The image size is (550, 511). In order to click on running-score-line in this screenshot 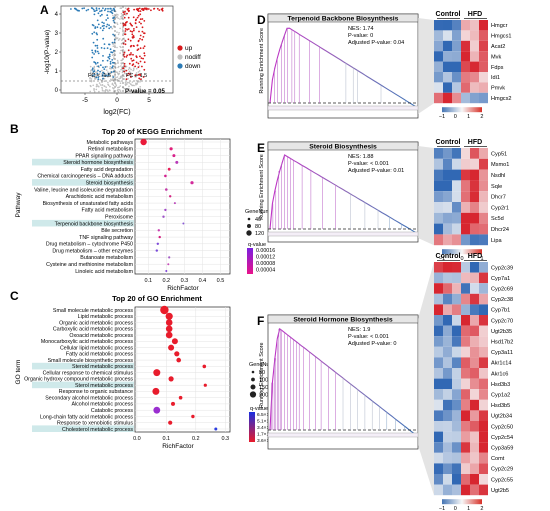, I will do `click(343, 194)`.